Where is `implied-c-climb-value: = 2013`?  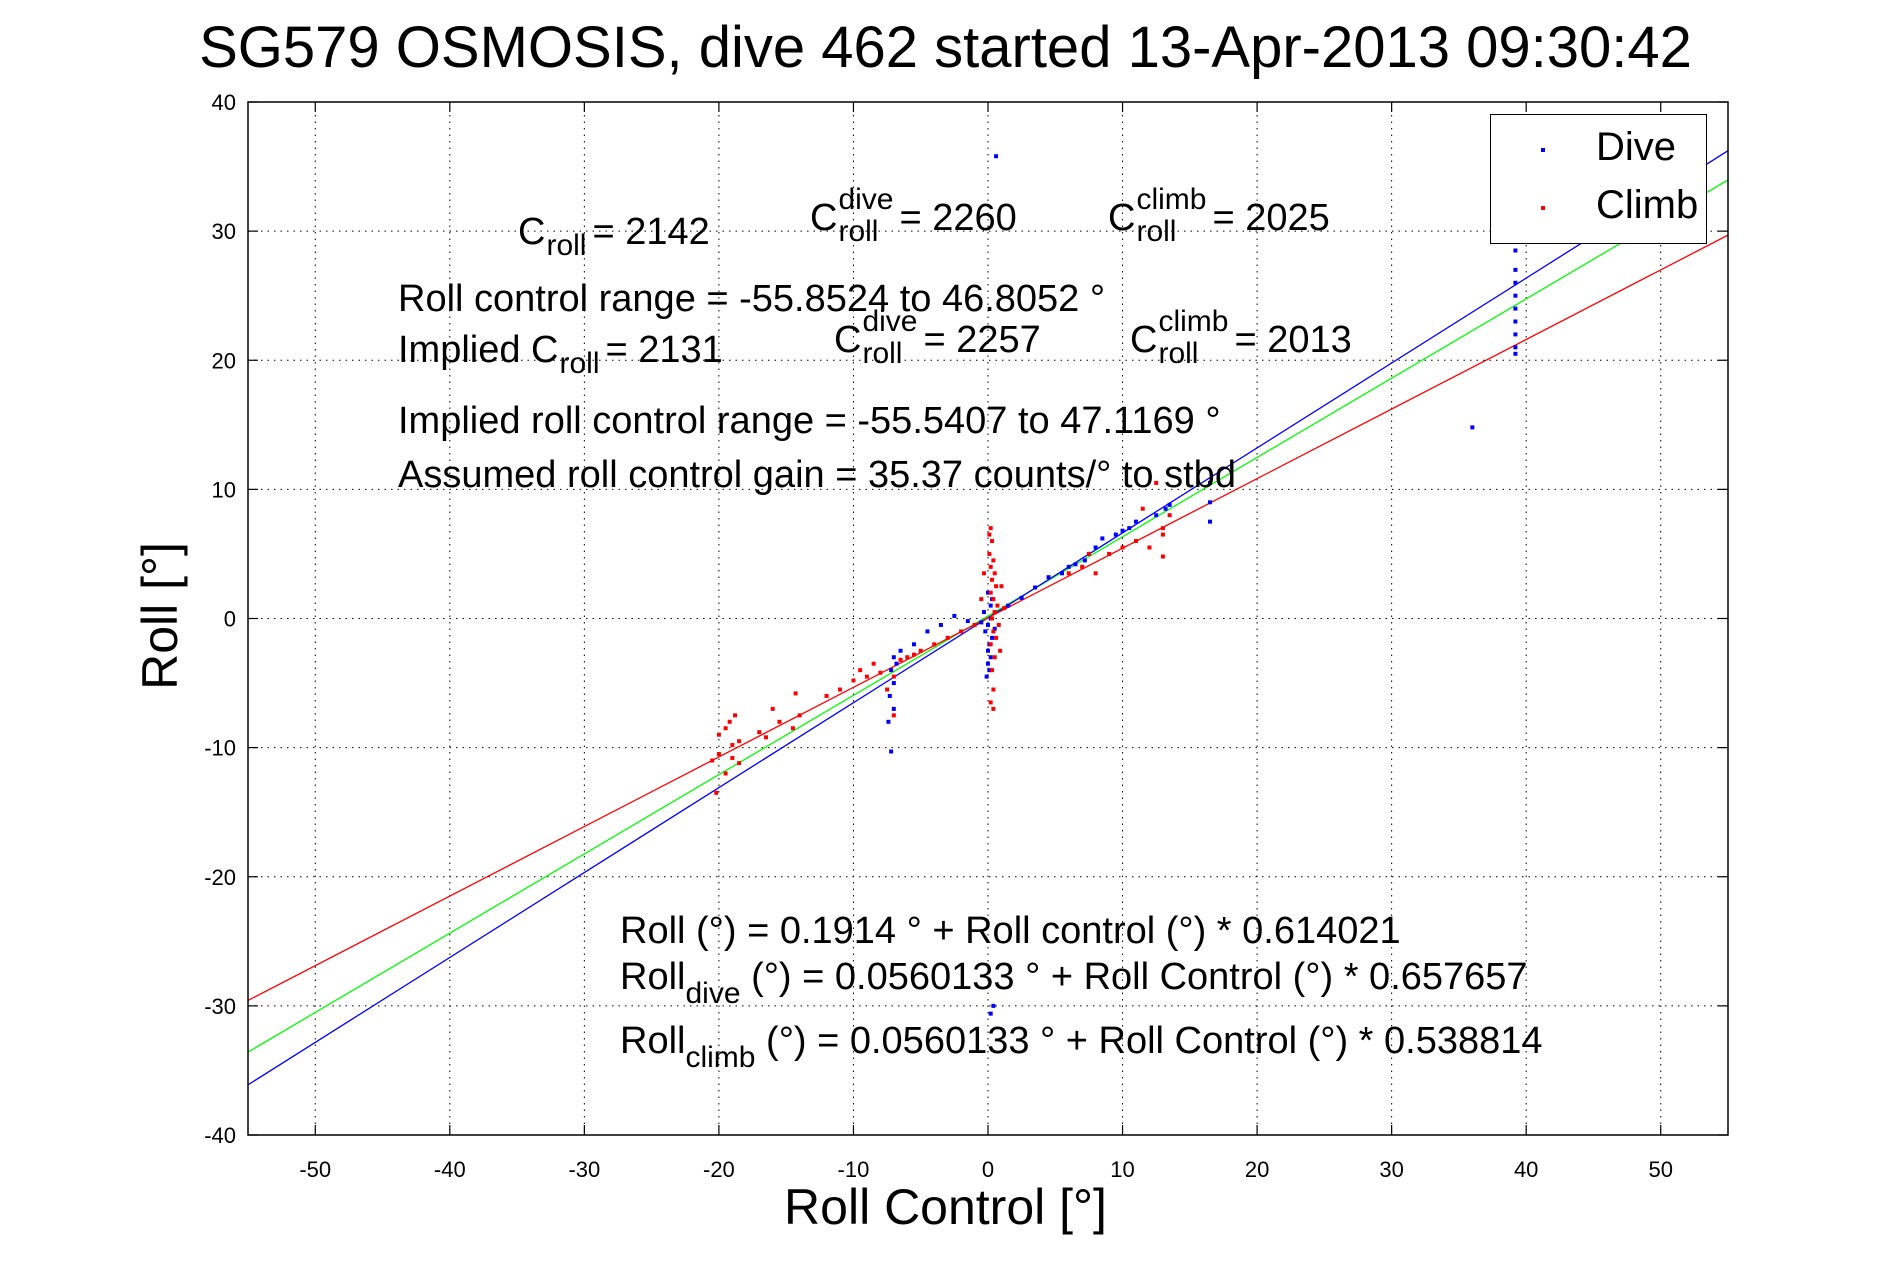
implied-c-climb-value: = 2013 is located at coordinates (1293, 339).